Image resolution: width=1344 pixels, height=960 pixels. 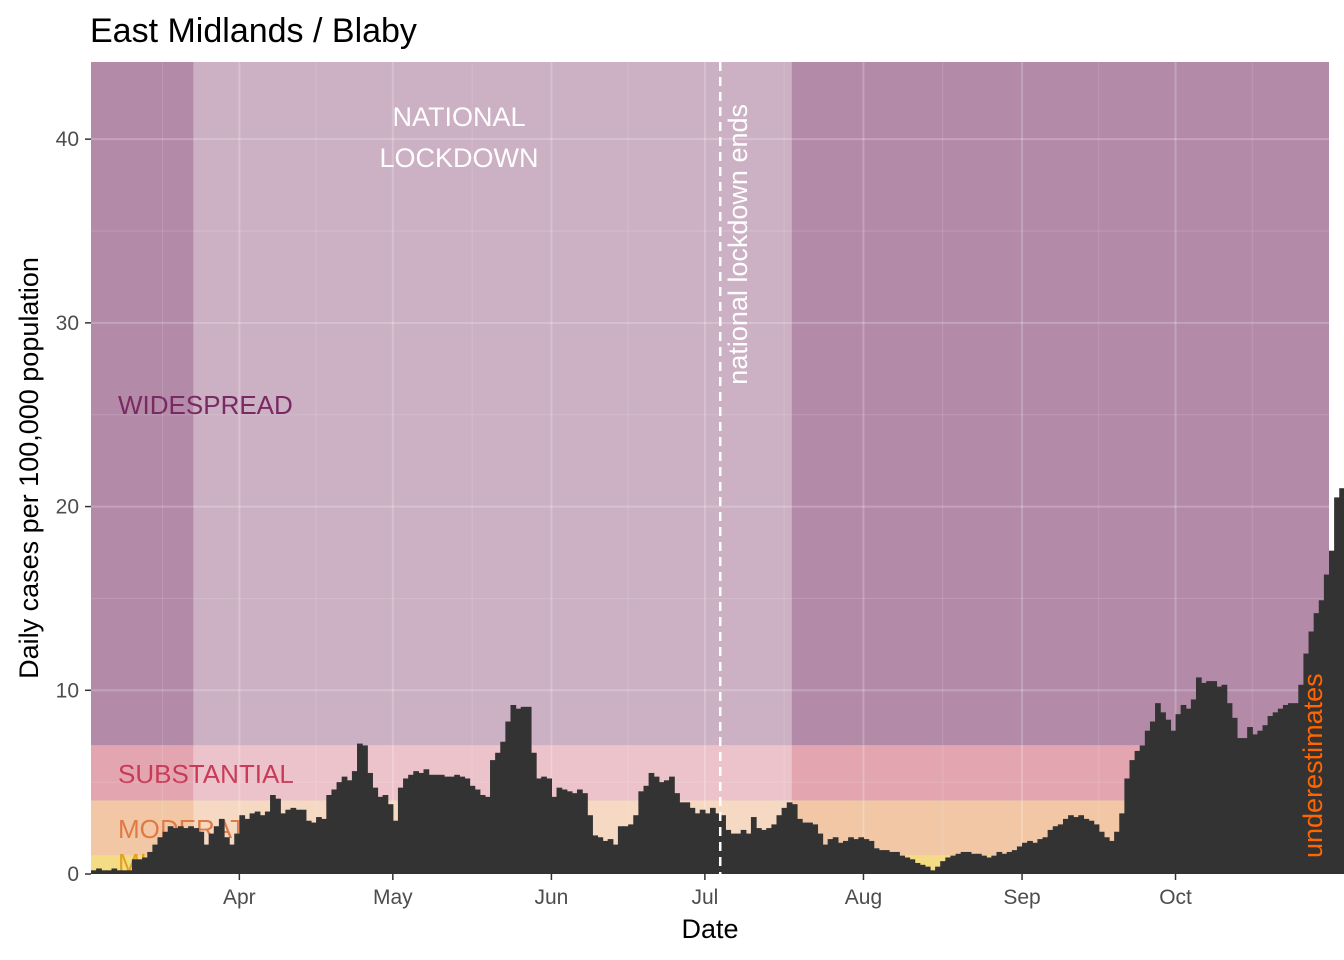 I want to click on y-tick-label: 20, so click(x=67, y=507).